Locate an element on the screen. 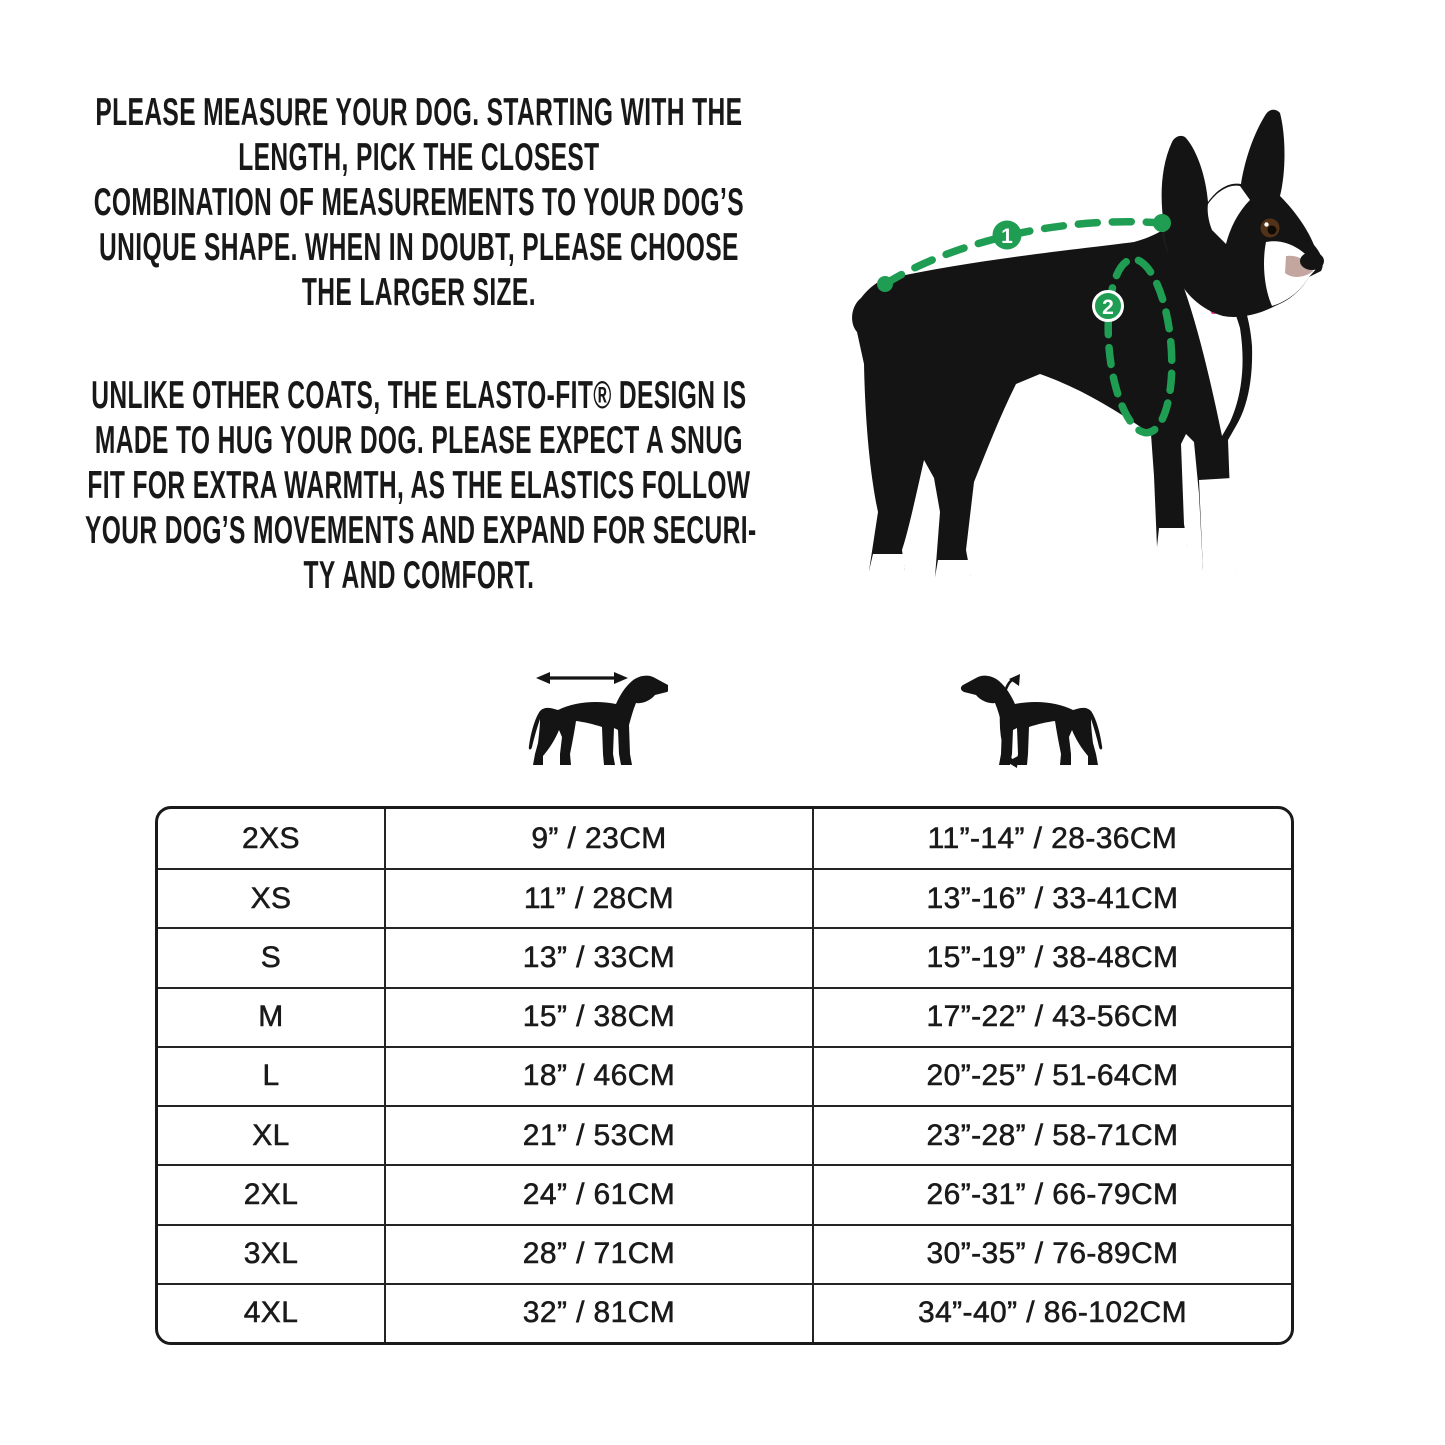 The image size is (1445, 1445). girth-value: 23”-28” / 58-71CM is located at coordinates (1051, 1136).